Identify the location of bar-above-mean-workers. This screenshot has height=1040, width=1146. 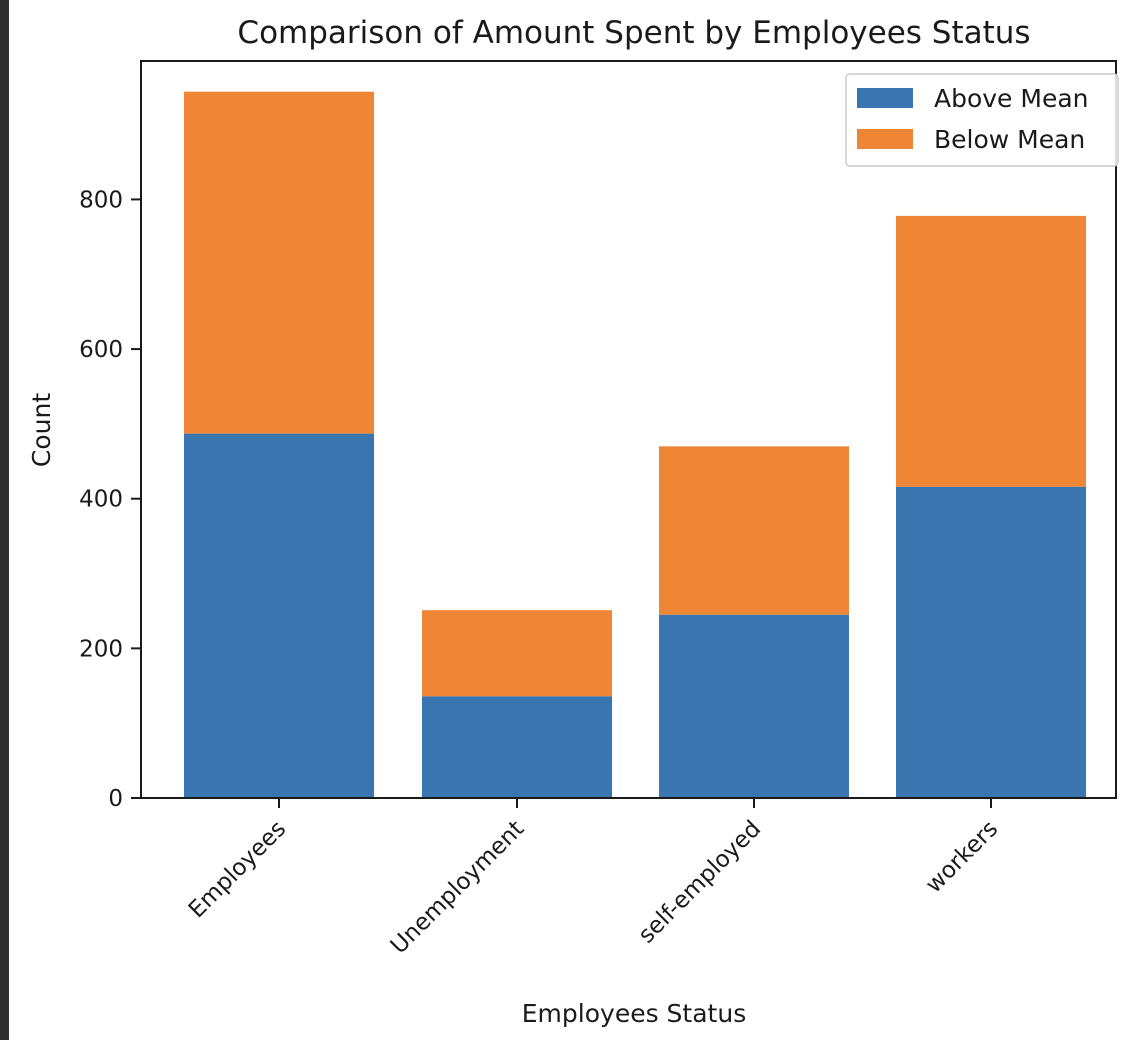
(991, 642).